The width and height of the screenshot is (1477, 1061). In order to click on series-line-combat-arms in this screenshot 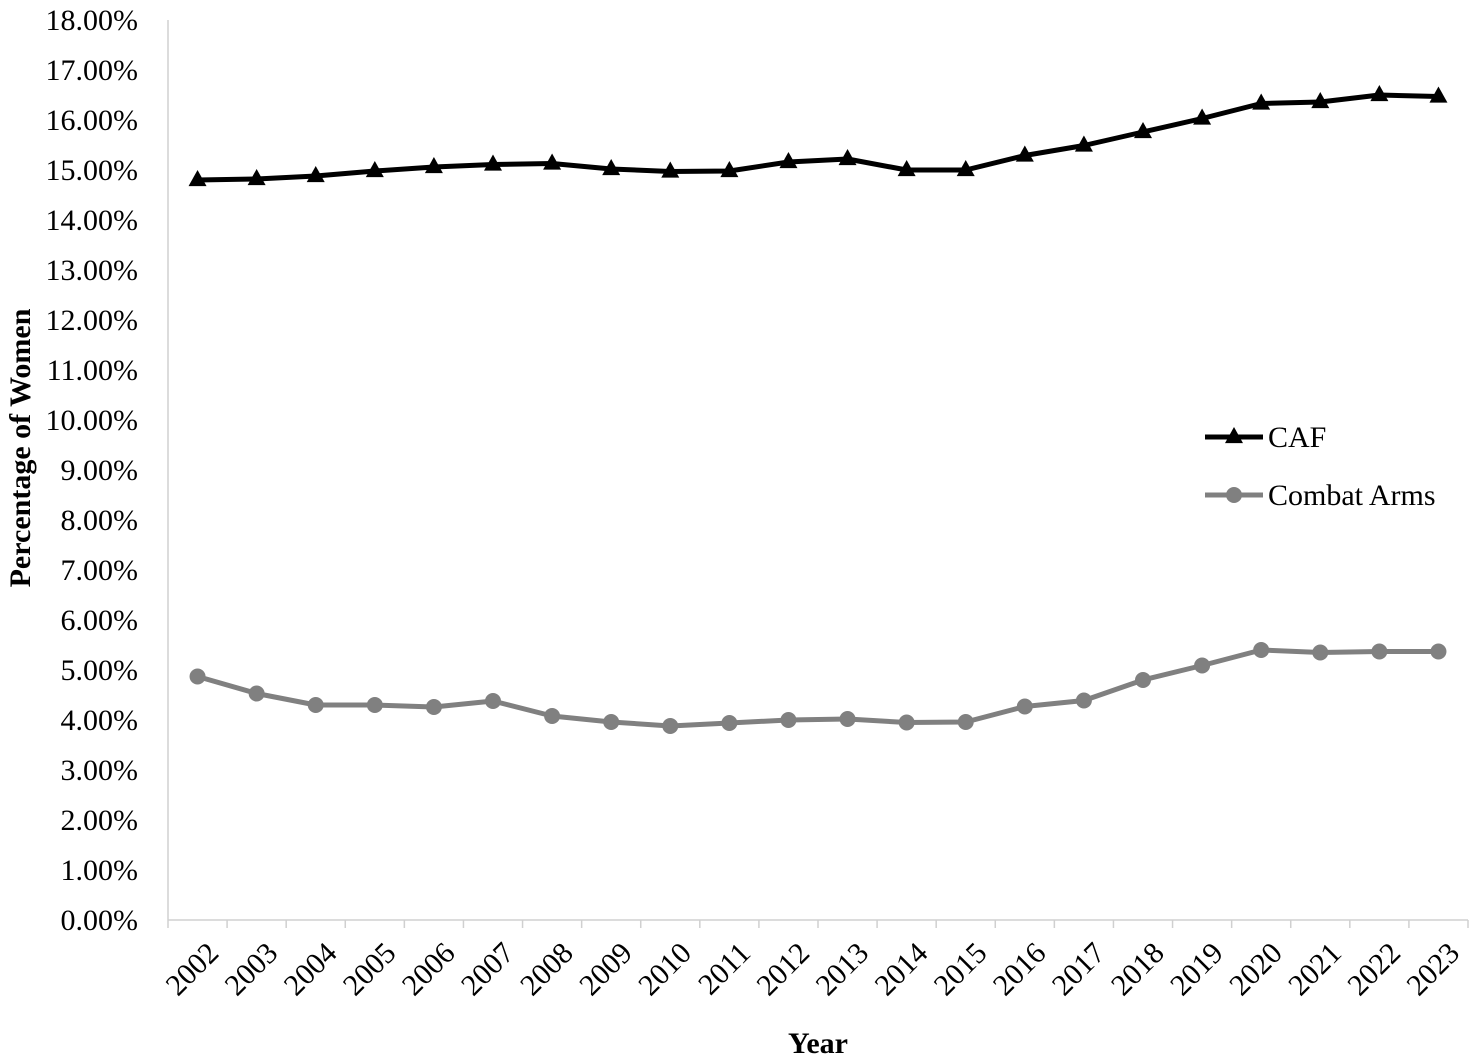, I will do `click(817, 688)`.